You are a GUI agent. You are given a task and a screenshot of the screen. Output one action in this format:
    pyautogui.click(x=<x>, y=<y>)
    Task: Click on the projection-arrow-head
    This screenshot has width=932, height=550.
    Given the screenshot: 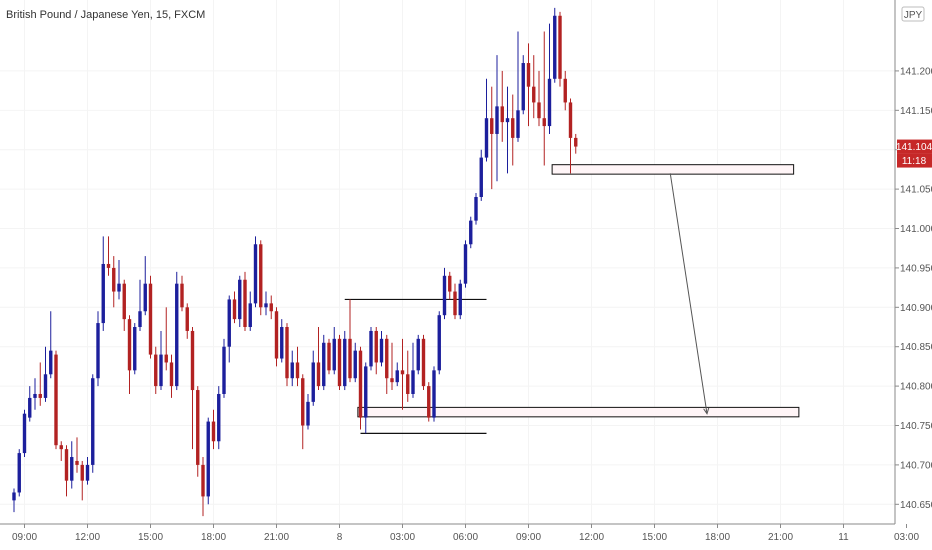 What is the action you would take?
    pyautogui.click(x=706, y=411)
    